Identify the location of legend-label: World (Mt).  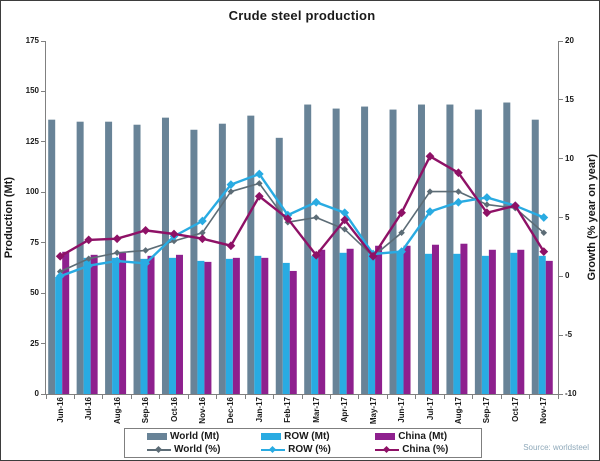
(195, 436).